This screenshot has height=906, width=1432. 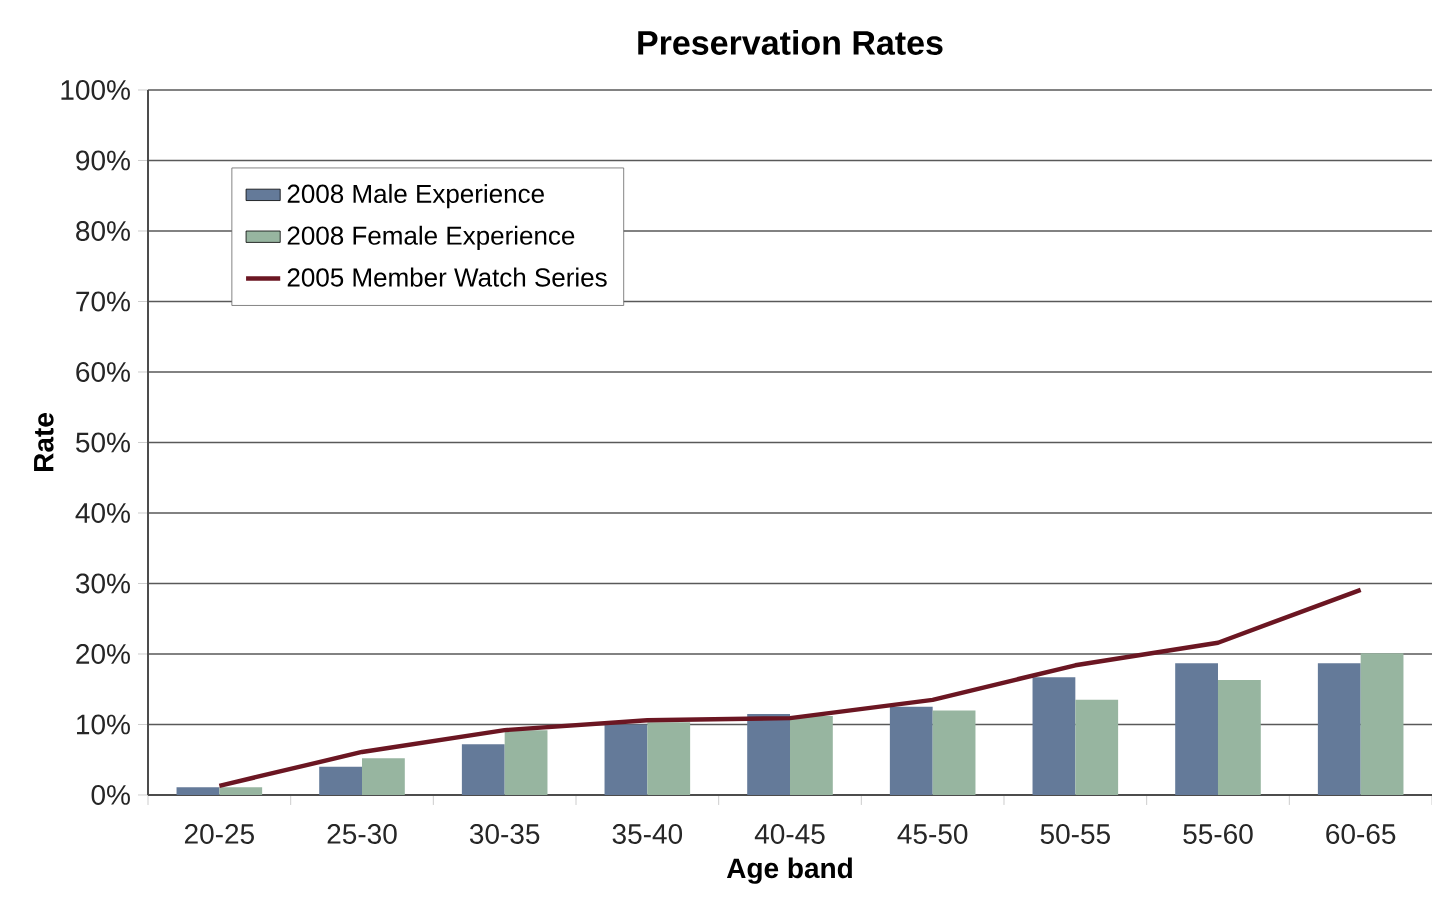 I want to click on y-tick-label: 100%, so click(x=95, y=90).